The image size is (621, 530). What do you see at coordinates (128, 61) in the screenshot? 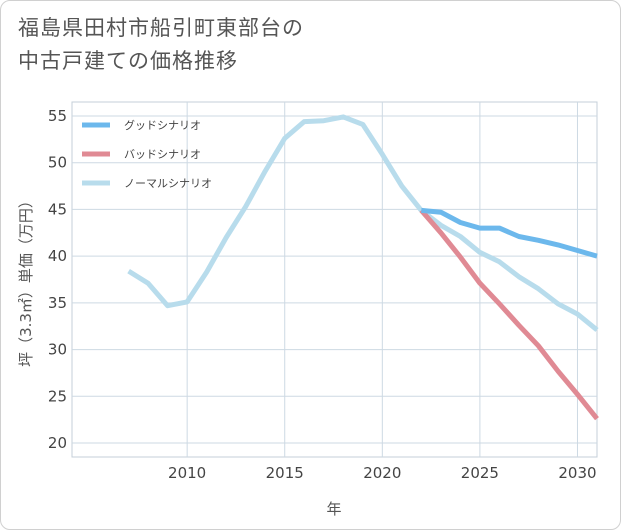
I see `chart-title-line2: 中古戸建ての価格推移` at bounding box center [128, 61].